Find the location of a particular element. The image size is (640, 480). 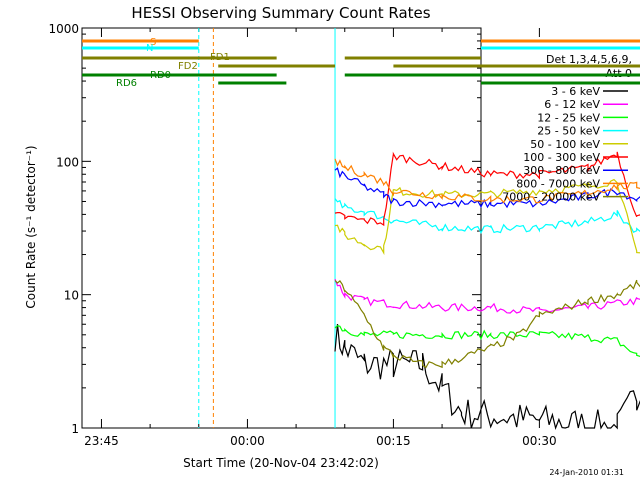

flag-label: FD1 is located at coordinates (220, 57).